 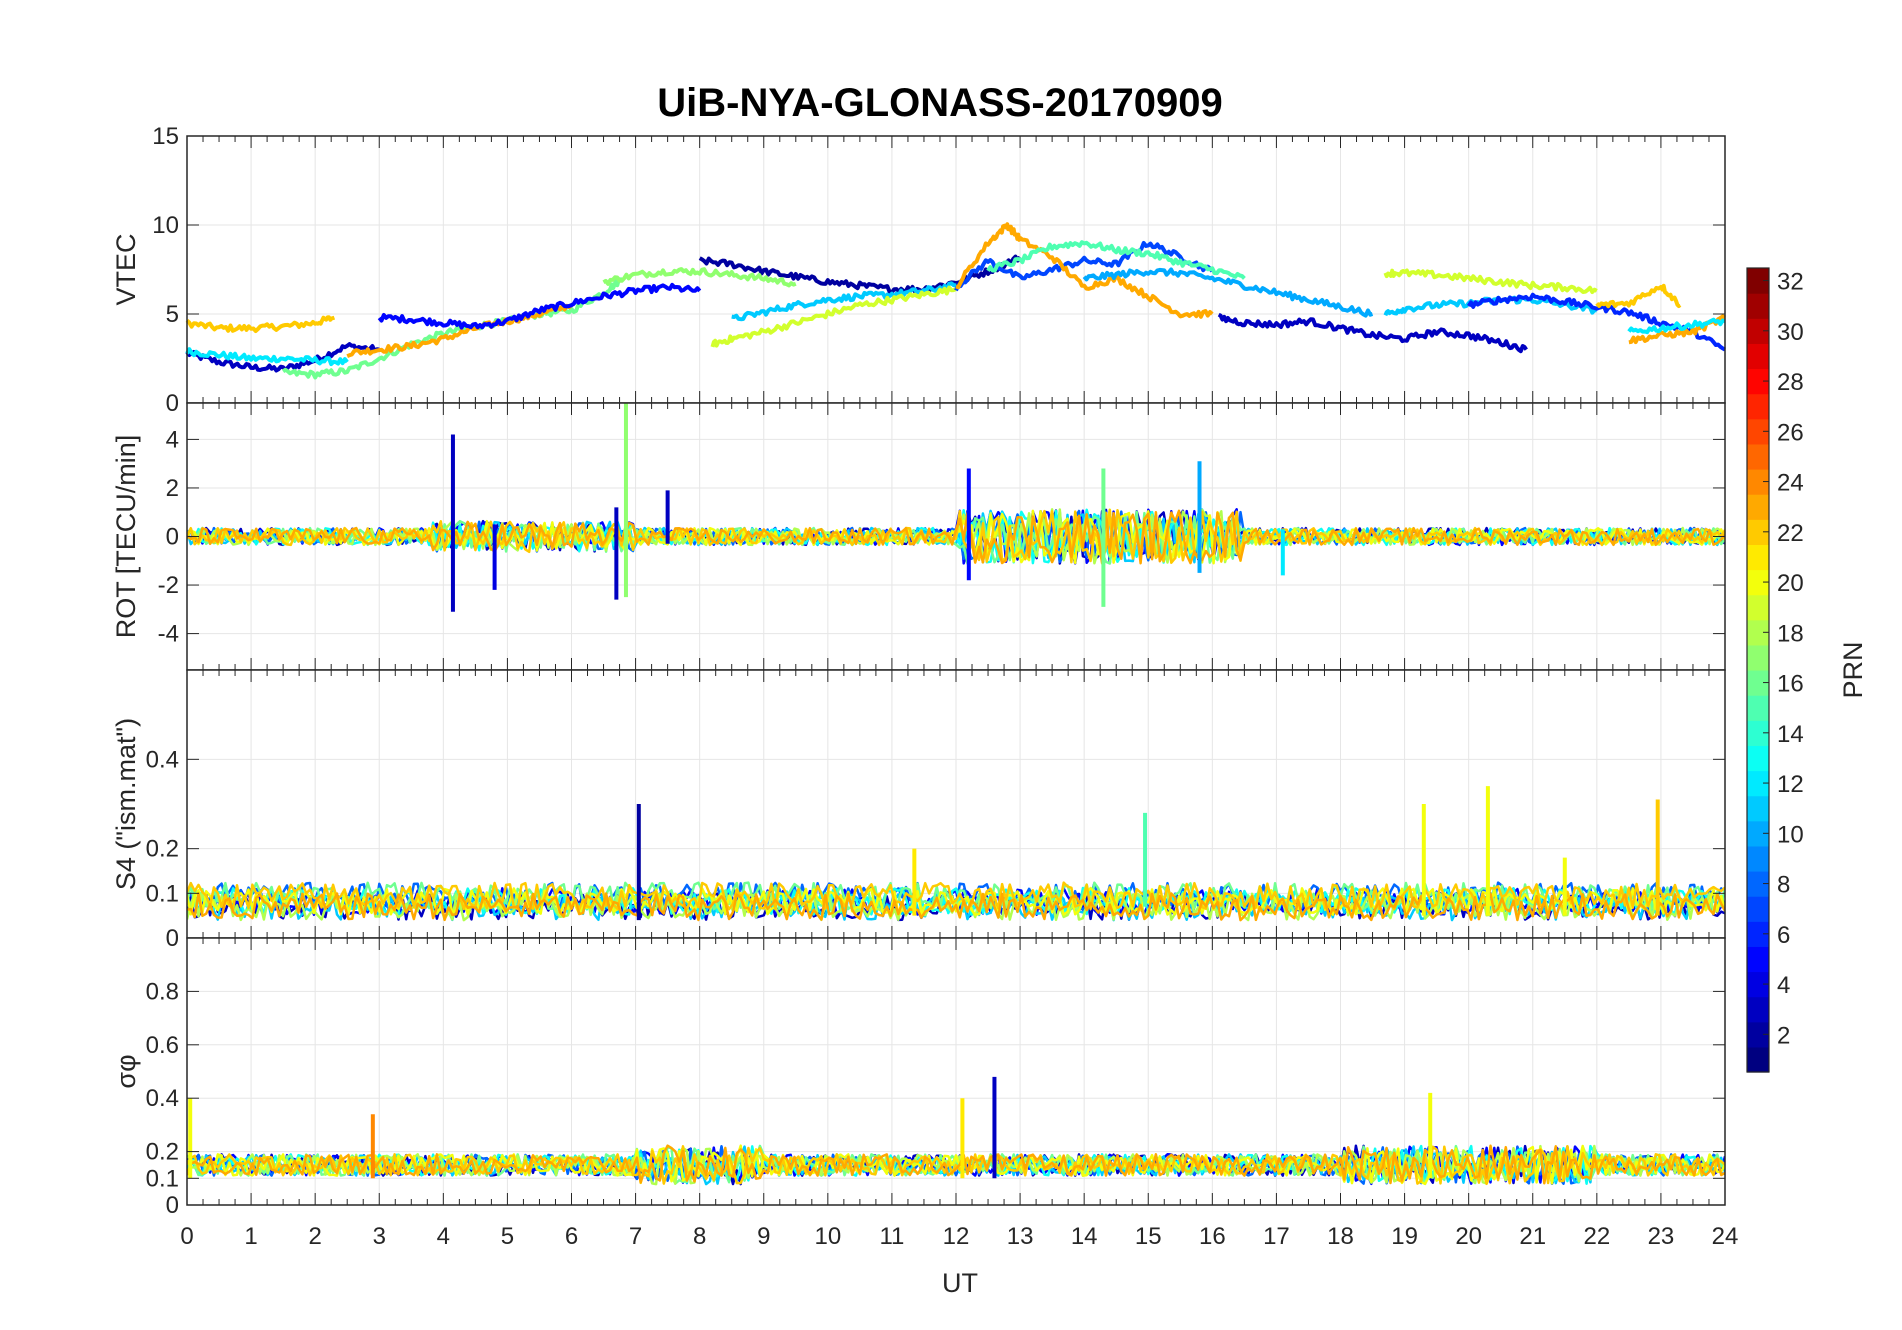 I want to click on x-tick-label: 21, so click(x=1532, y=1236).